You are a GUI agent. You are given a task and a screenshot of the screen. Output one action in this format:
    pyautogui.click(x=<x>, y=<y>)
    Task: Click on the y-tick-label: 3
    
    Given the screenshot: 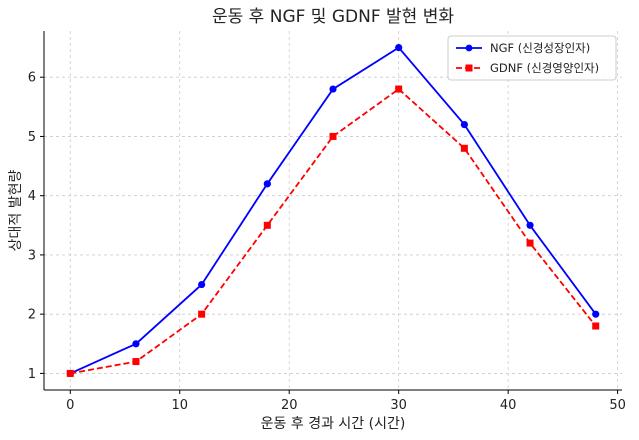 What is the action you would take?
    pyautogui.click(x=32, y=255)
    